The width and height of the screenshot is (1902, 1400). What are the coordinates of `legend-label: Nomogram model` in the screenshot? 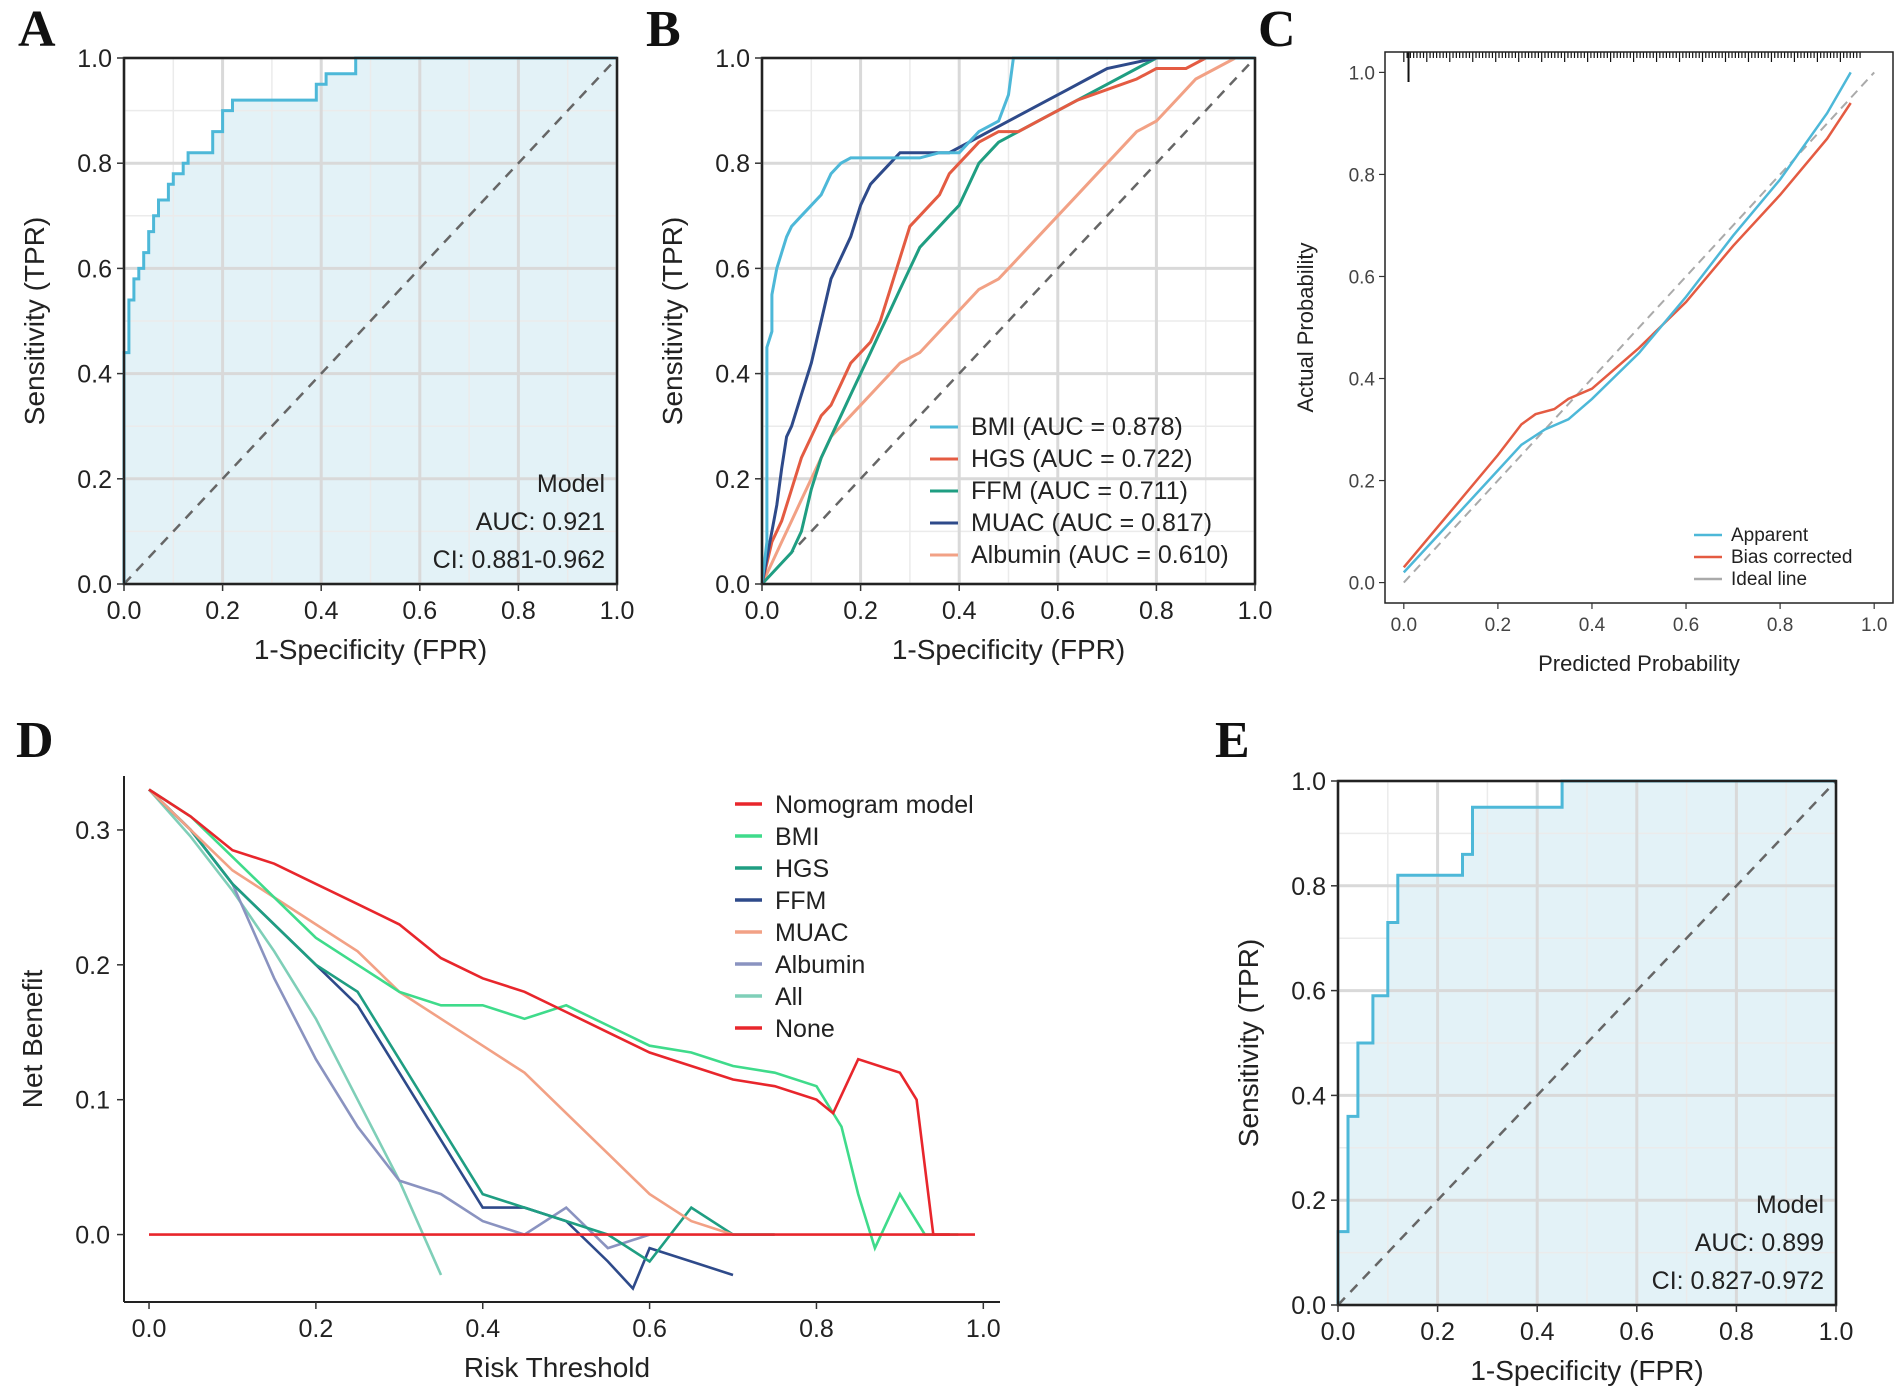 It's located at (874, 805).